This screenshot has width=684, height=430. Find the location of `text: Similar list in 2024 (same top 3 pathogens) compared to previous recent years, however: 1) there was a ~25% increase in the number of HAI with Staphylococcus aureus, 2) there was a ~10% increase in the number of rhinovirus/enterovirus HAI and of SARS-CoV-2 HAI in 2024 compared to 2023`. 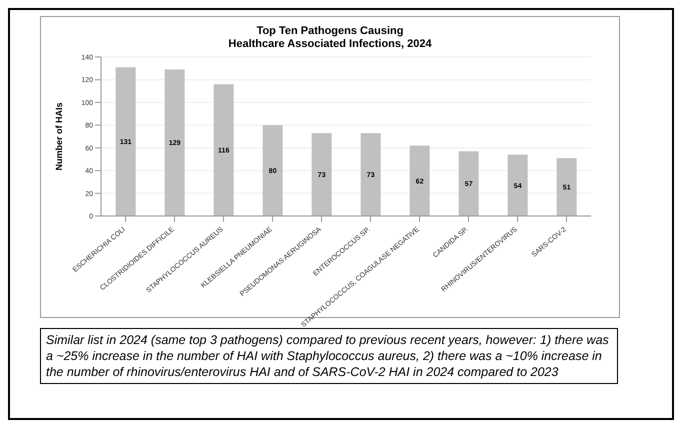

text: Similar list in 2024 (same top 3 pathogens) compared to previous recent years, however: 1) there was a ~25% increase in the number of HAI with Staphylococcus aureus, 2) there was a ~10% increase in the number of rhinovirus/enterovirus HAI and of SARS-CoV-2 HAI in 2024 compared to 2023 is located at coordinates (328, 356).